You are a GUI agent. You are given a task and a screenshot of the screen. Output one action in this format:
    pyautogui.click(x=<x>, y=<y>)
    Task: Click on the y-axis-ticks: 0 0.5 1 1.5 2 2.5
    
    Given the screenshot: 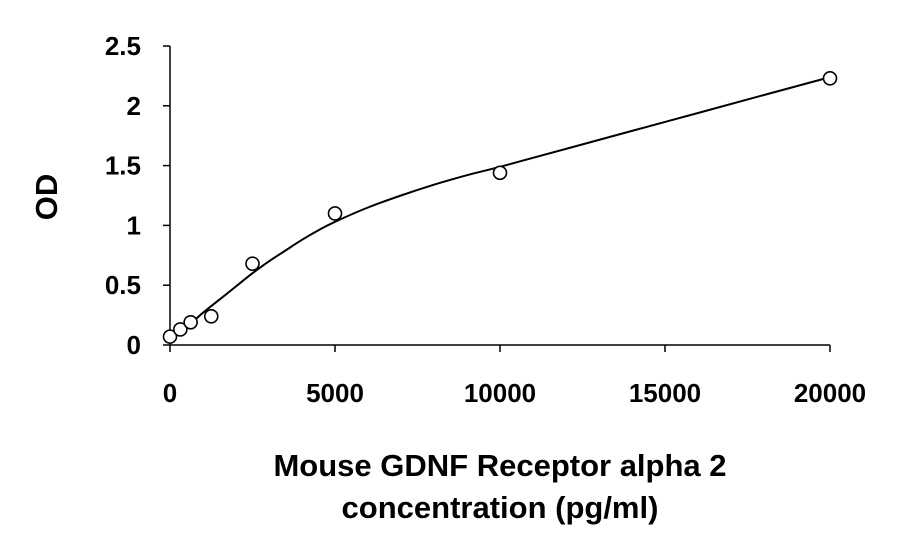 What is the action you would take?
    pyautogui.click(x=137, y=195)
    